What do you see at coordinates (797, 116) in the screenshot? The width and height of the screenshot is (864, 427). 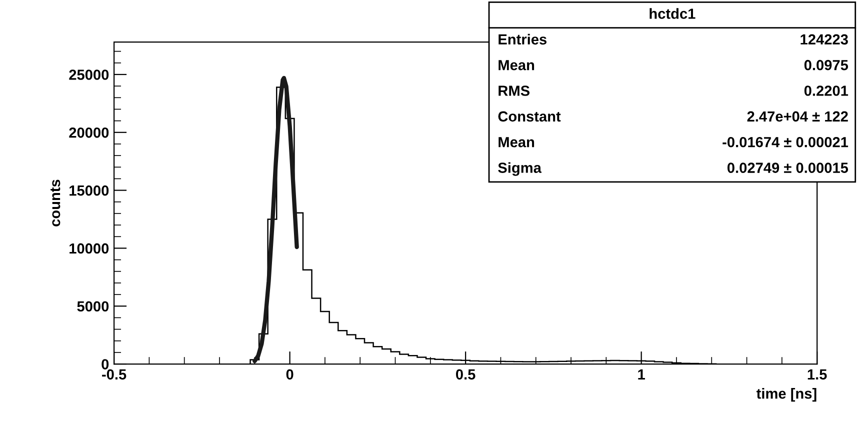 I see `annotation: 2.47e+04 ± 122` at bounding box center [797, 116].